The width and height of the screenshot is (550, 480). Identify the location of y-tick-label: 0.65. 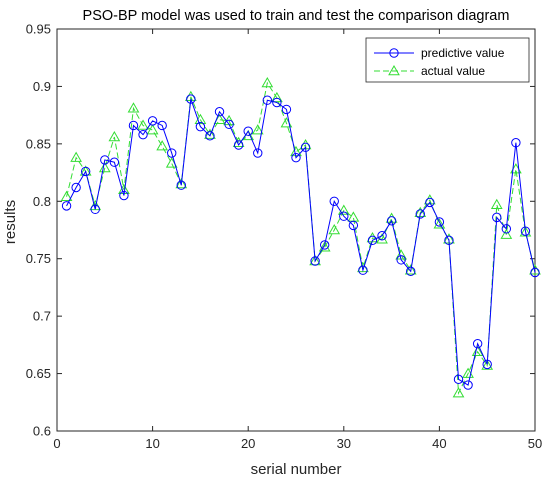
(38, 373).